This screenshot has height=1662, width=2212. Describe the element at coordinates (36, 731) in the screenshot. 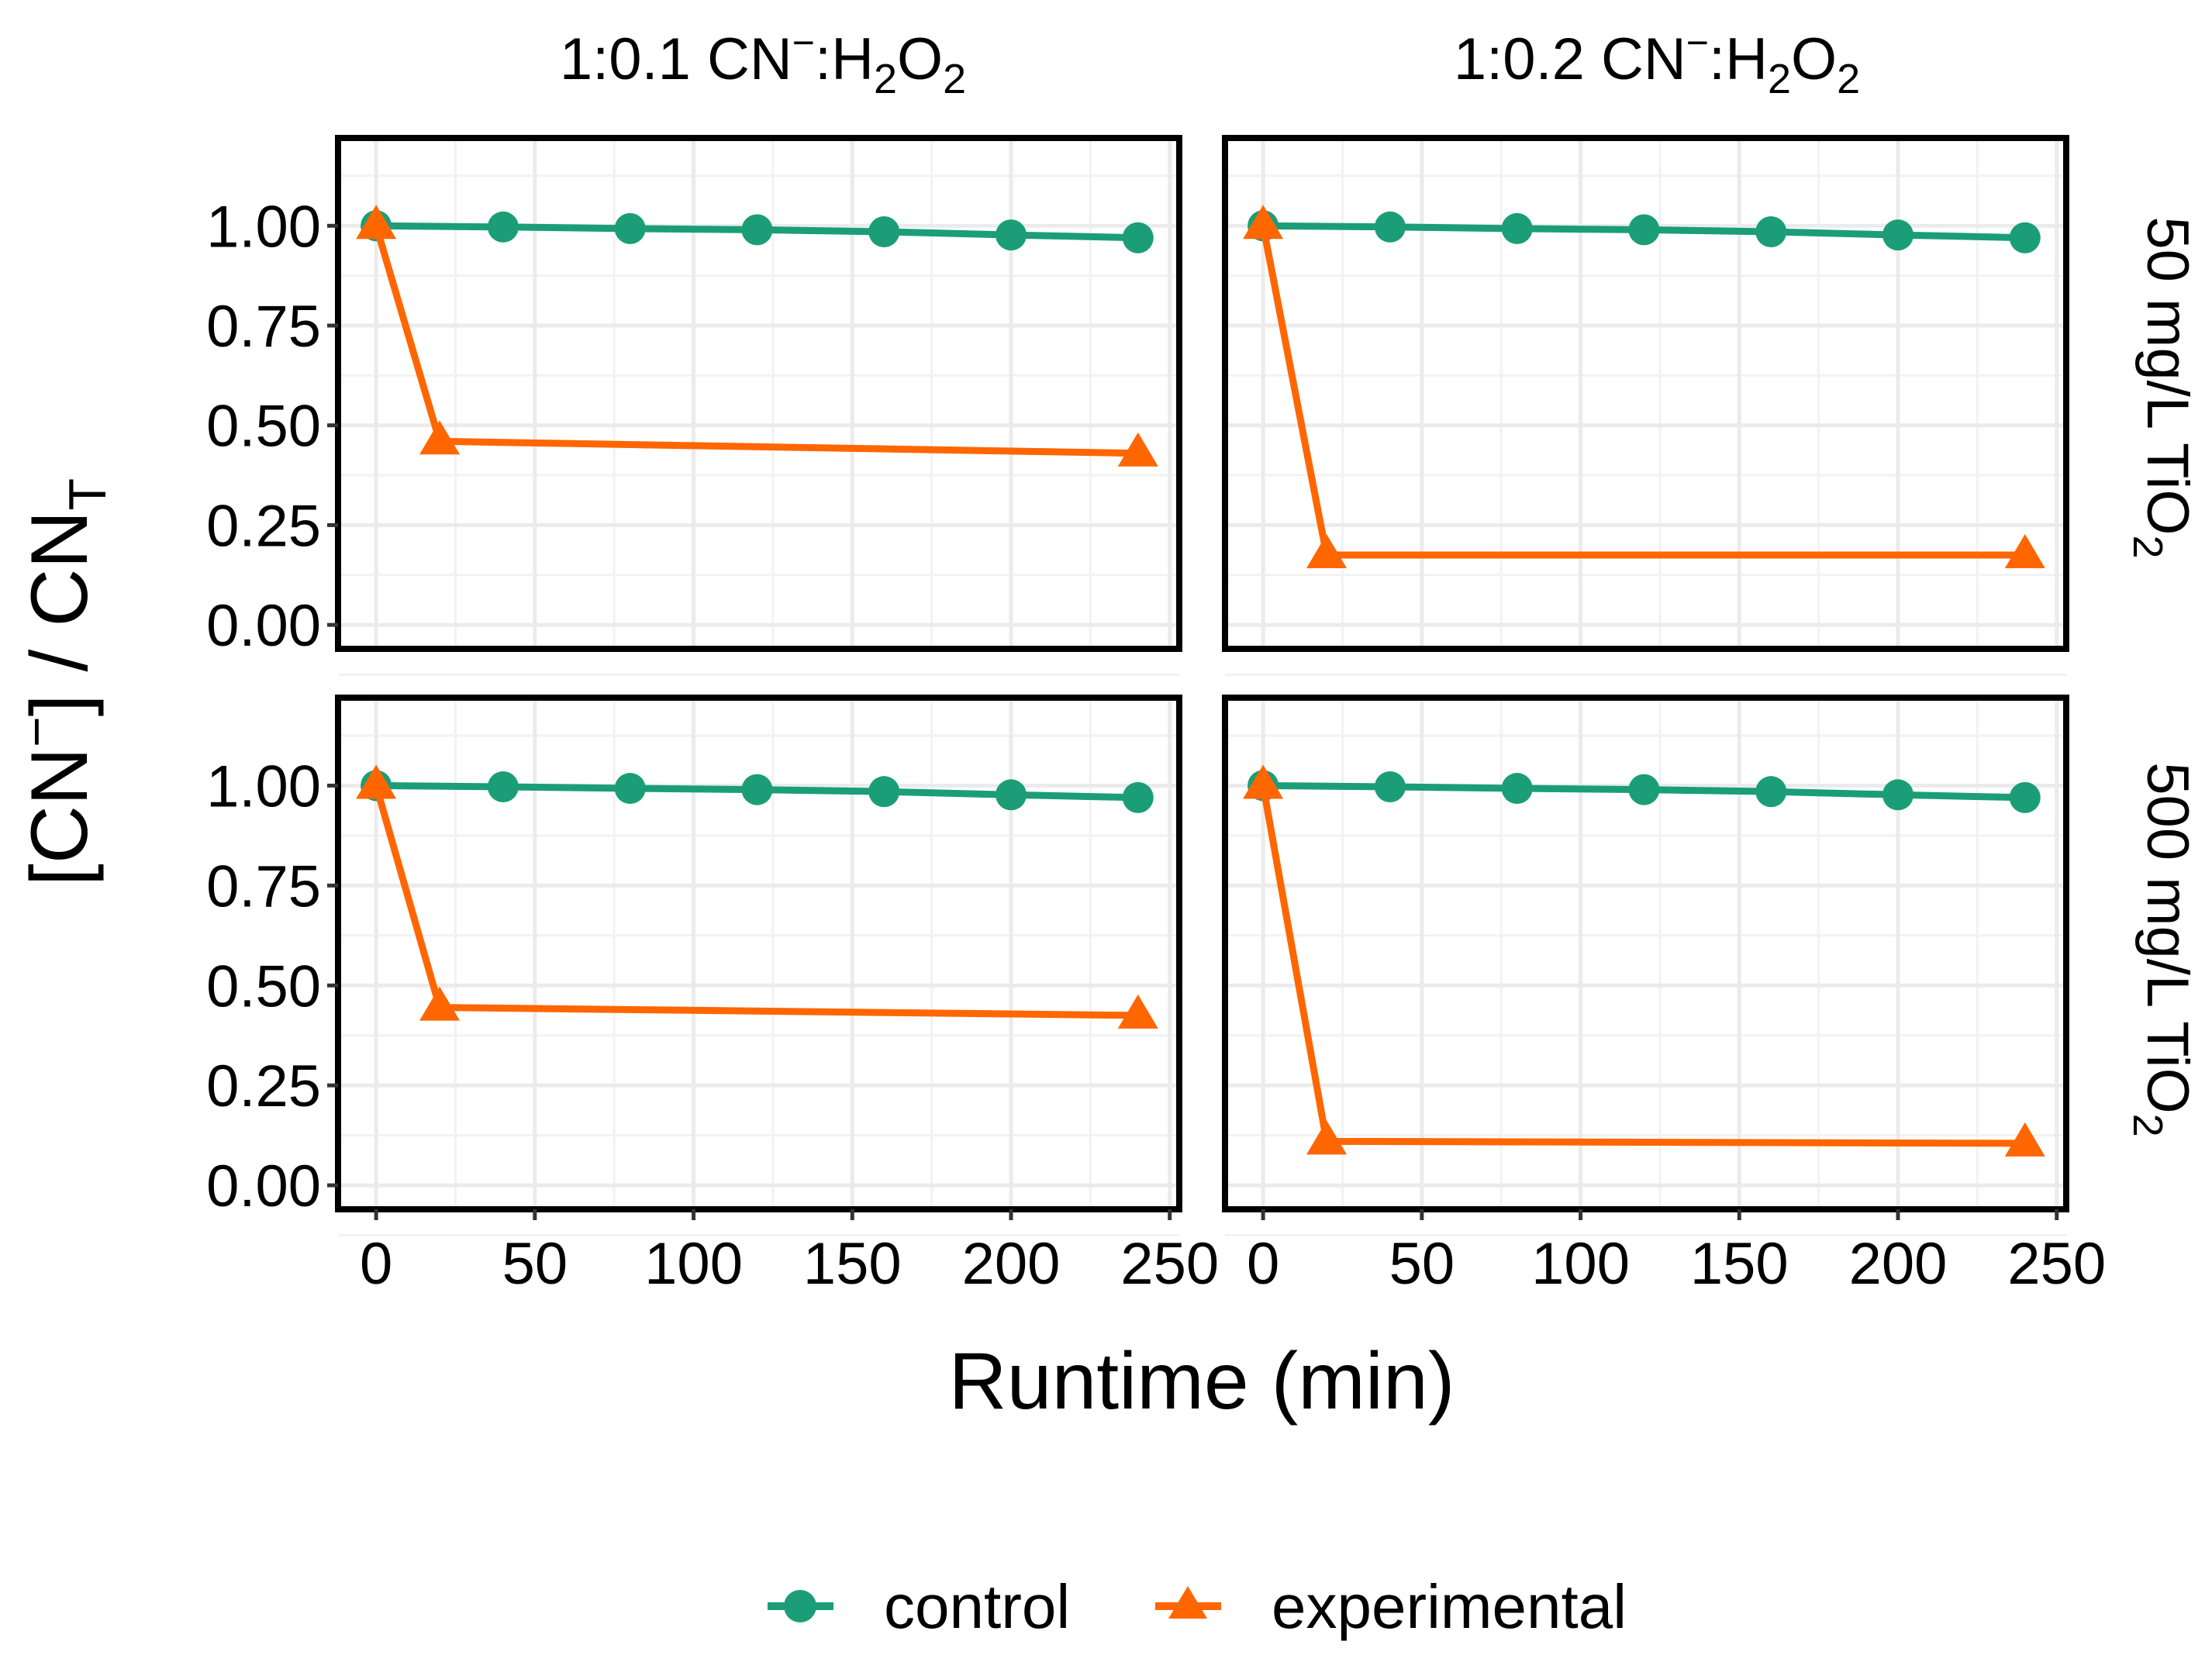

I see `y-title-sup: −` at that location.